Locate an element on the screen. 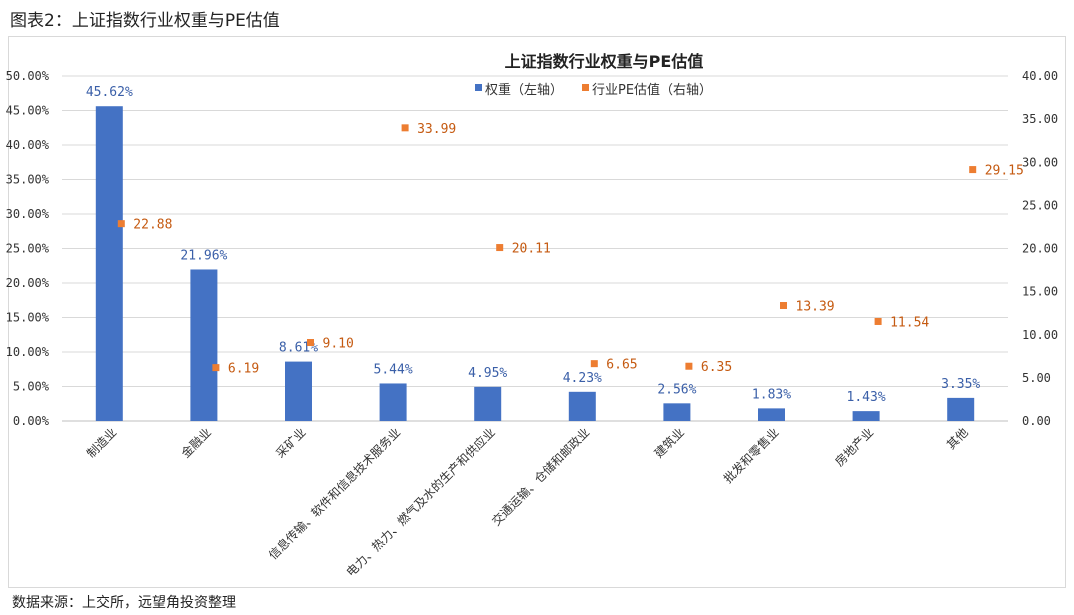  pe-data-label: 9.10 is located at coordinates (338, 344).